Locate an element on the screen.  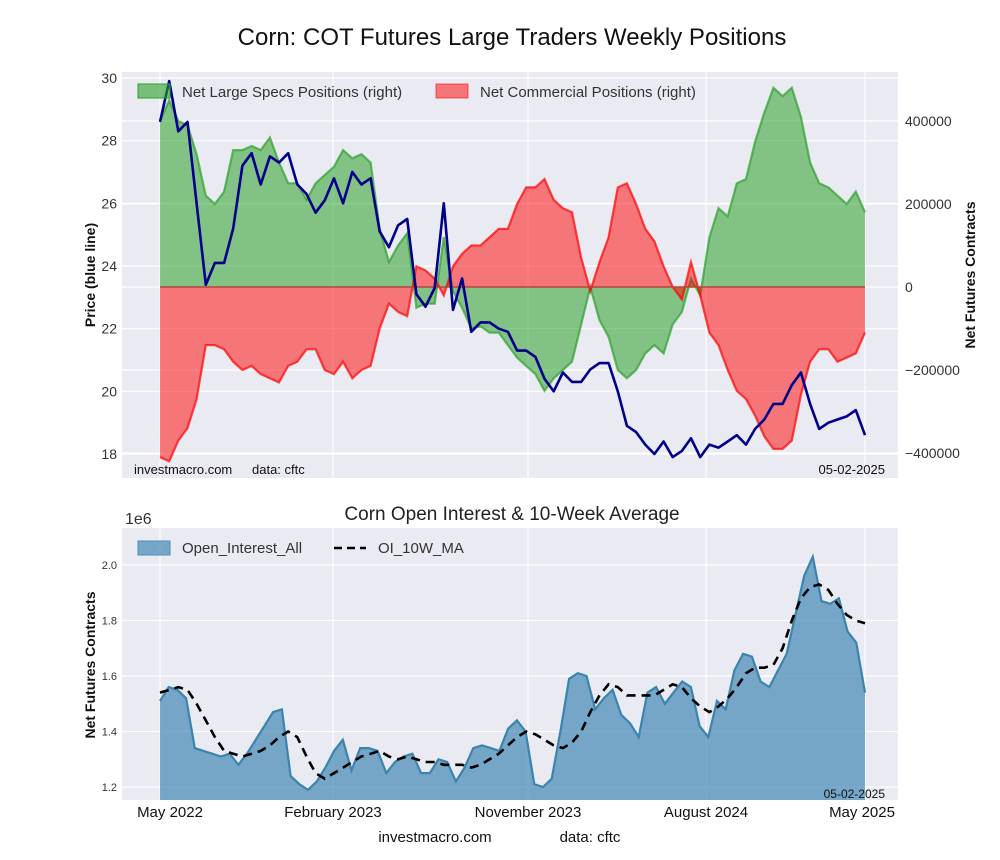
legend-label-ma: OI_10W_MA is located at coordinates (421, 548).